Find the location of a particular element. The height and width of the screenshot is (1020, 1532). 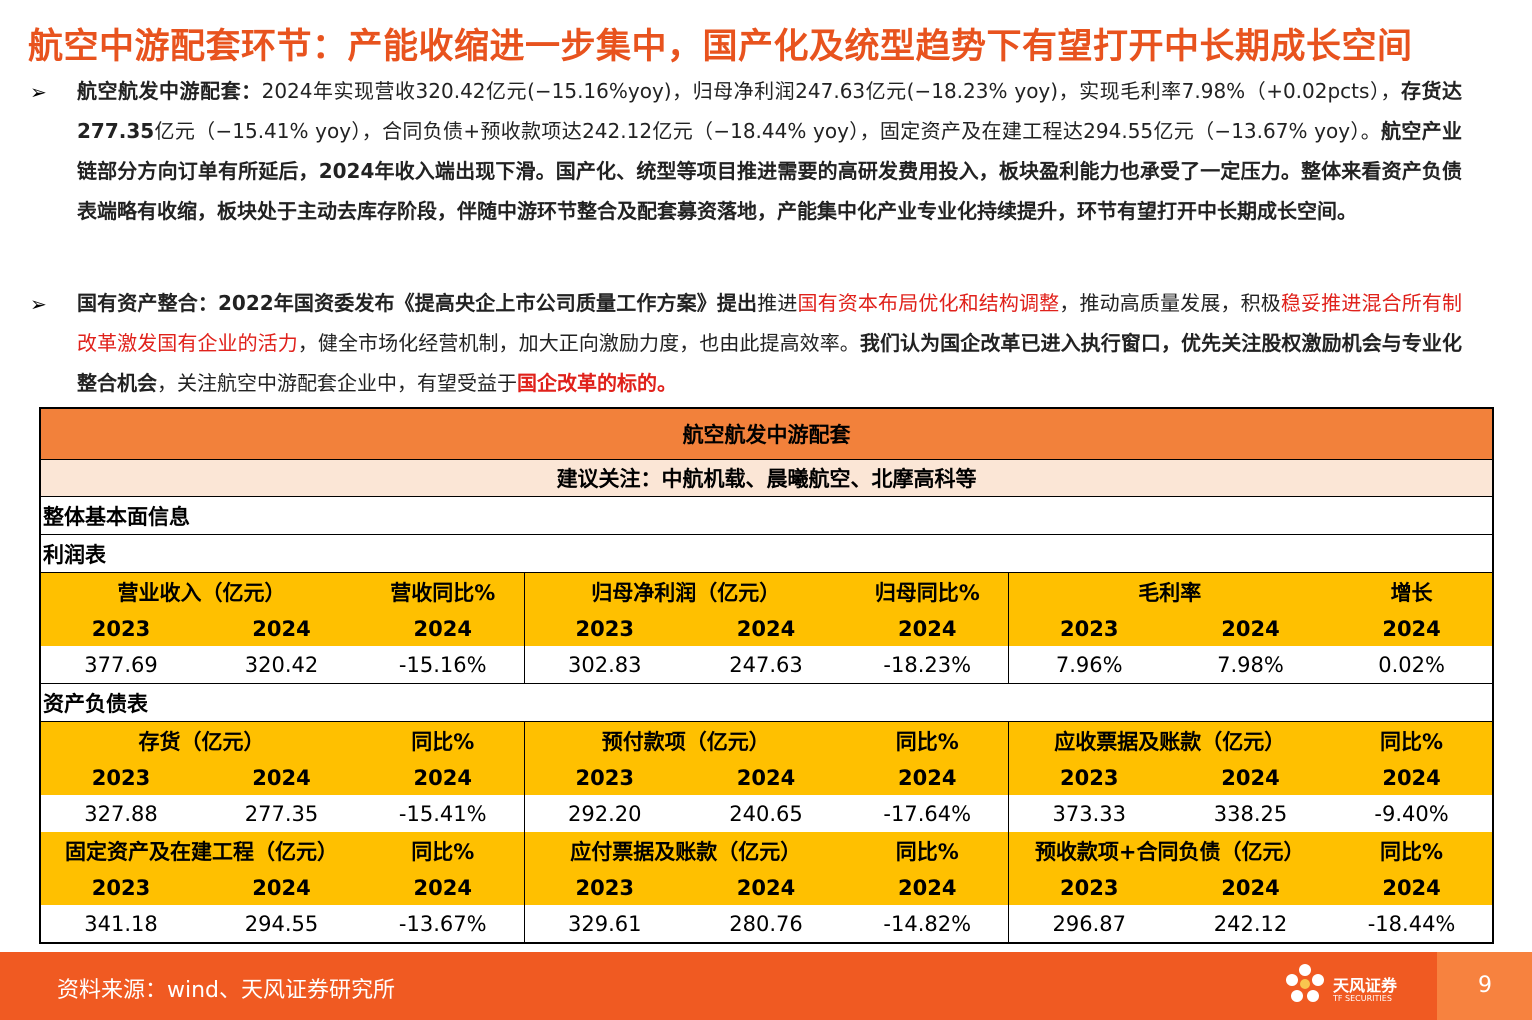

paragraph-label: 国有资产整合：2022年国资委发布《提高央企上市公司质量工作方案》提出 is located at coordinates (417, 303).